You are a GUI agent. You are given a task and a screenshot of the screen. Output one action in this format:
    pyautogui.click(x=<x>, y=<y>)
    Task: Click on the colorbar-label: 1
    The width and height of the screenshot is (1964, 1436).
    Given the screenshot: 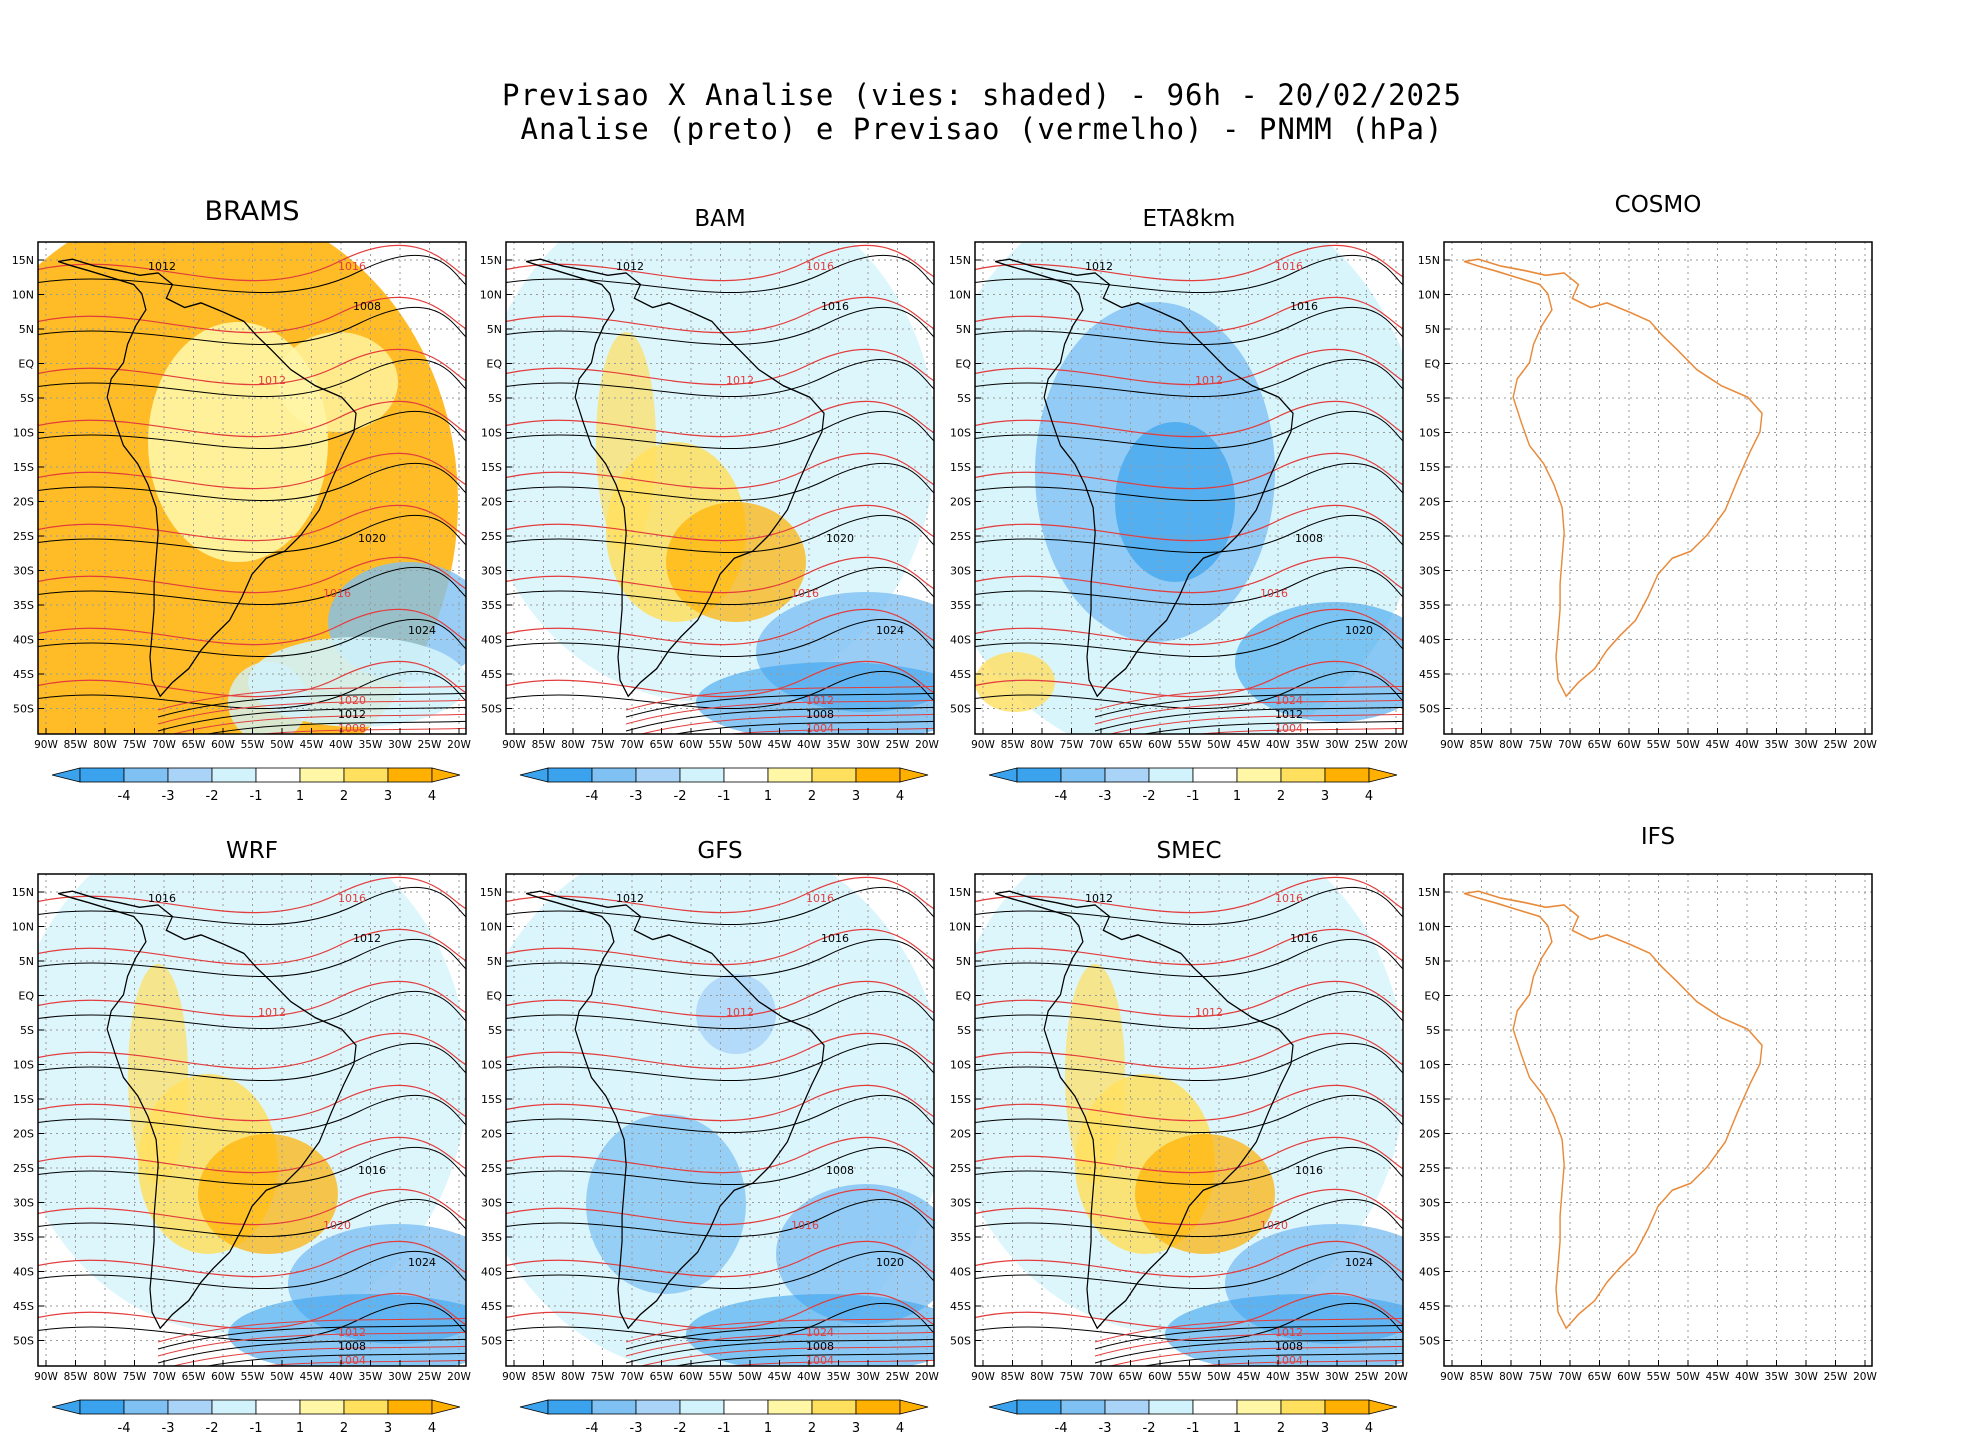 What is the action you would take?
    pyautogui.click(x=768, y=1428)
    